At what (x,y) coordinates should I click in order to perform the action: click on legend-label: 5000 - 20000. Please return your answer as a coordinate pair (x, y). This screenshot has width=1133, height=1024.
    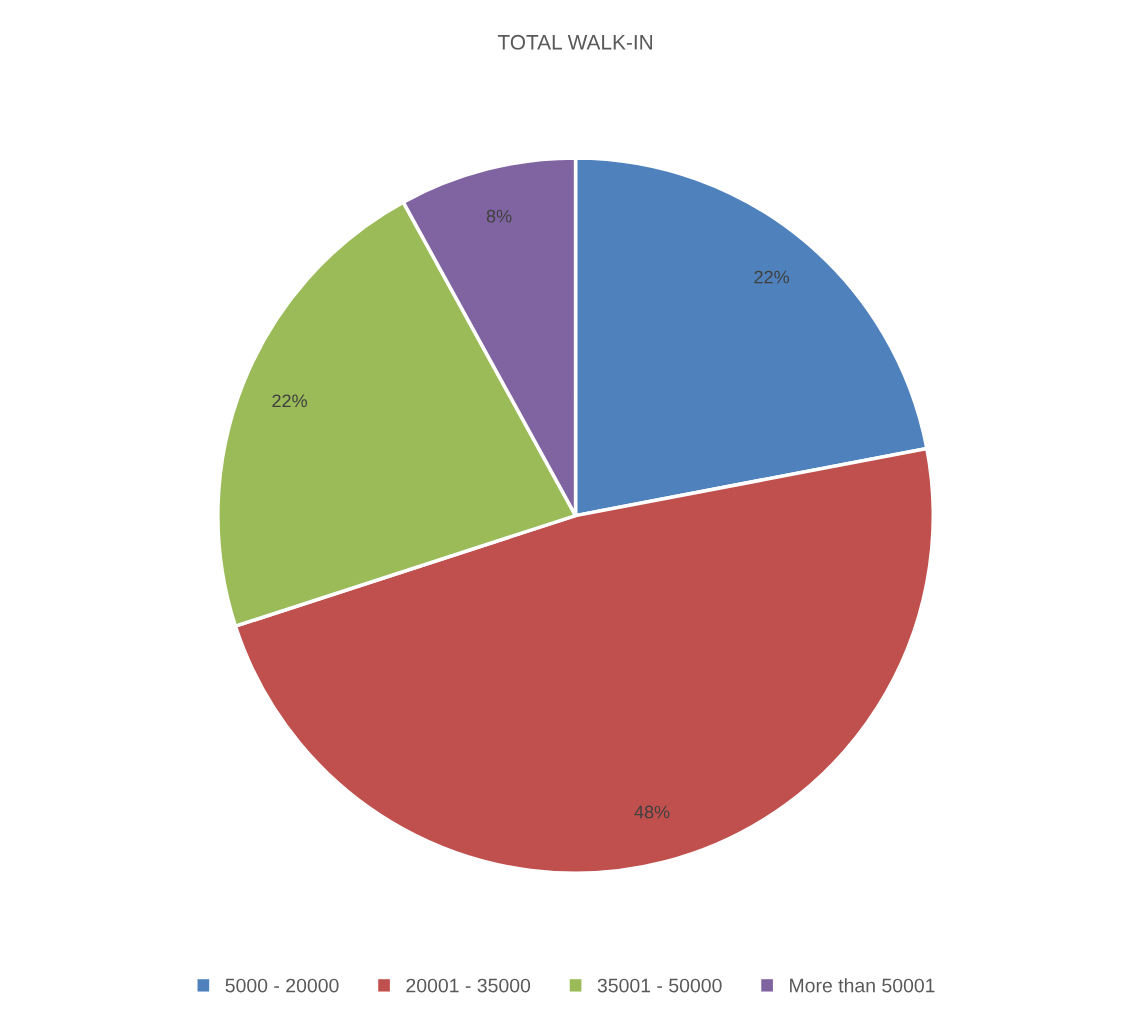
    Looking at the image, I should click on (282, 985).